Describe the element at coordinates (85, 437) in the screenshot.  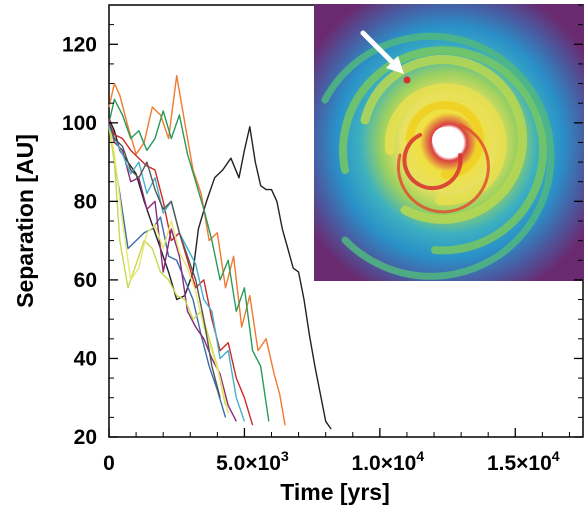
I see `y-tick-label: 20` at that location.